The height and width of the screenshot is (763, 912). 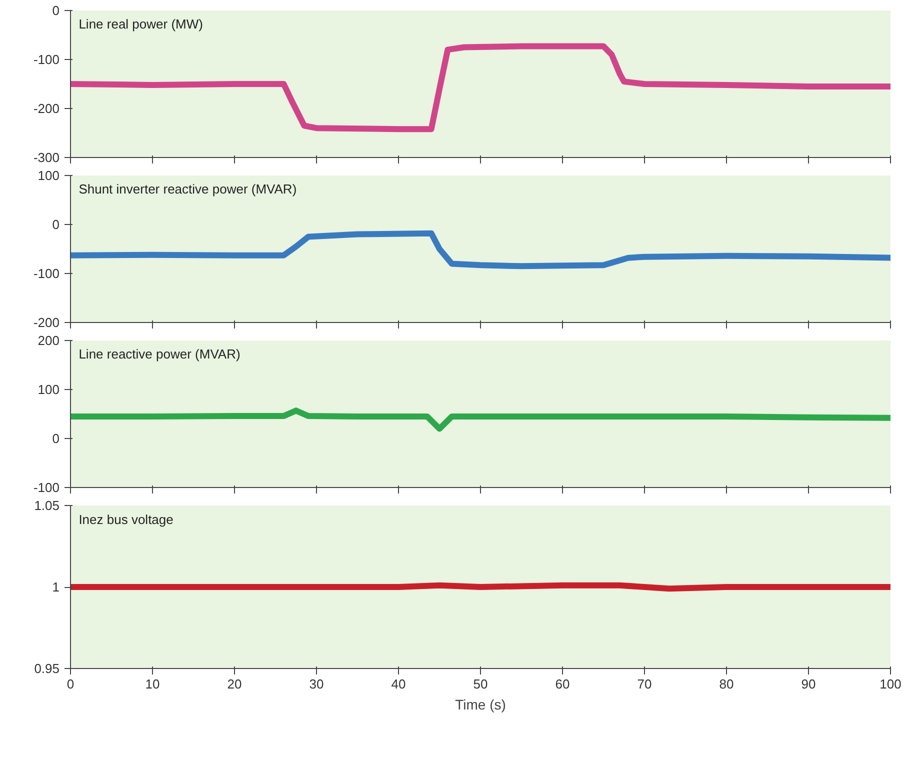 I want to click on x-tick-label: 70, so click(x=644, y=684).